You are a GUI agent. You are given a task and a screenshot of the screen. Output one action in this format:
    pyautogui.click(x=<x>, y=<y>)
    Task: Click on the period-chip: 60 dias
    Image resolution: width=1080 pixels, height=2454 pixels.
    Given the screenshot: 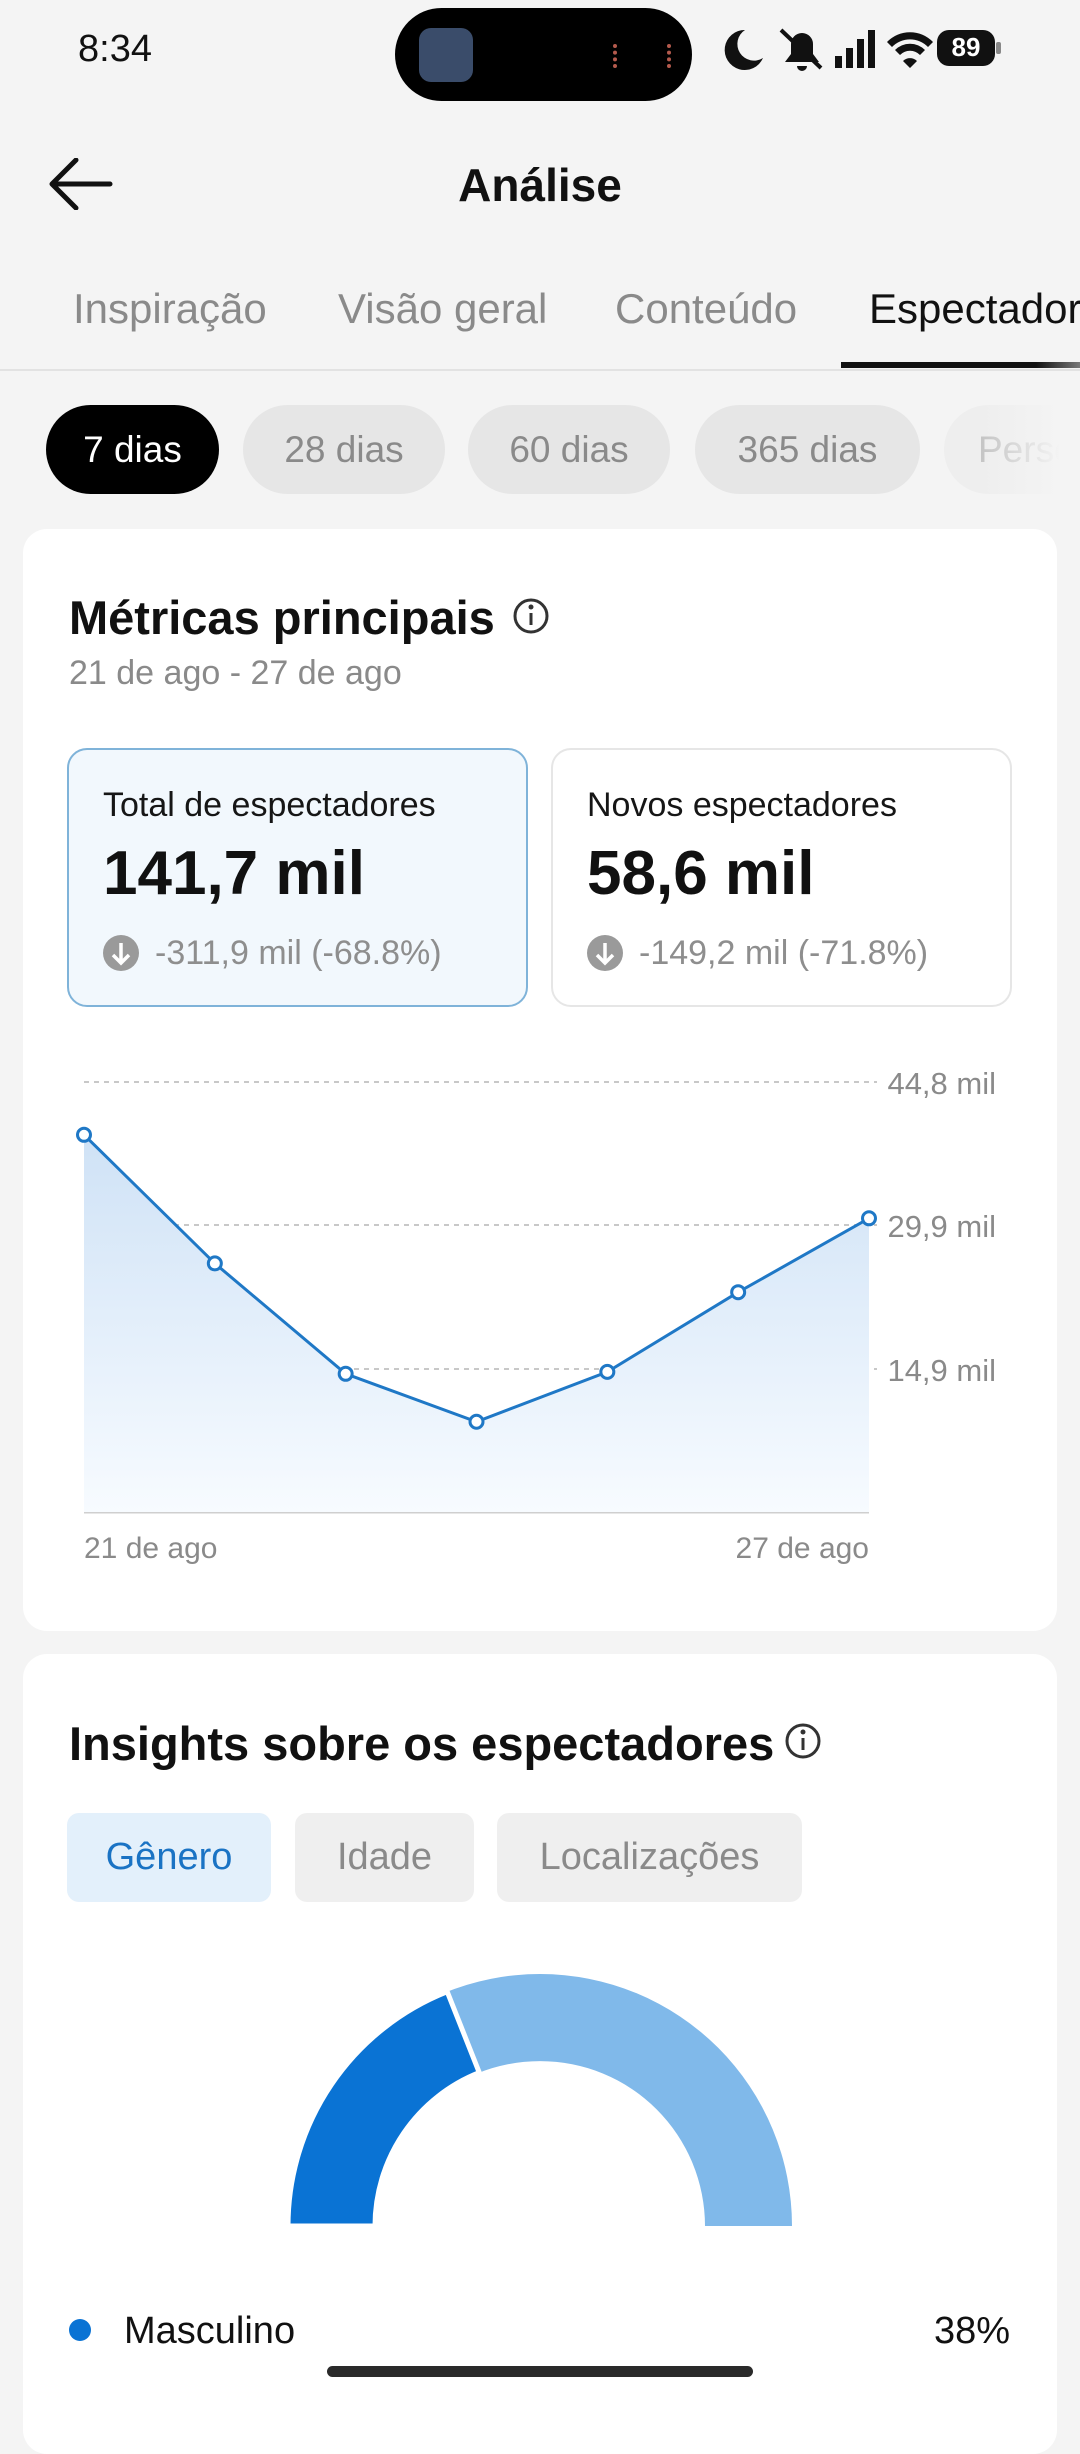 What is the action you would take?
    pyautogui.click(x=569, y=449)
    